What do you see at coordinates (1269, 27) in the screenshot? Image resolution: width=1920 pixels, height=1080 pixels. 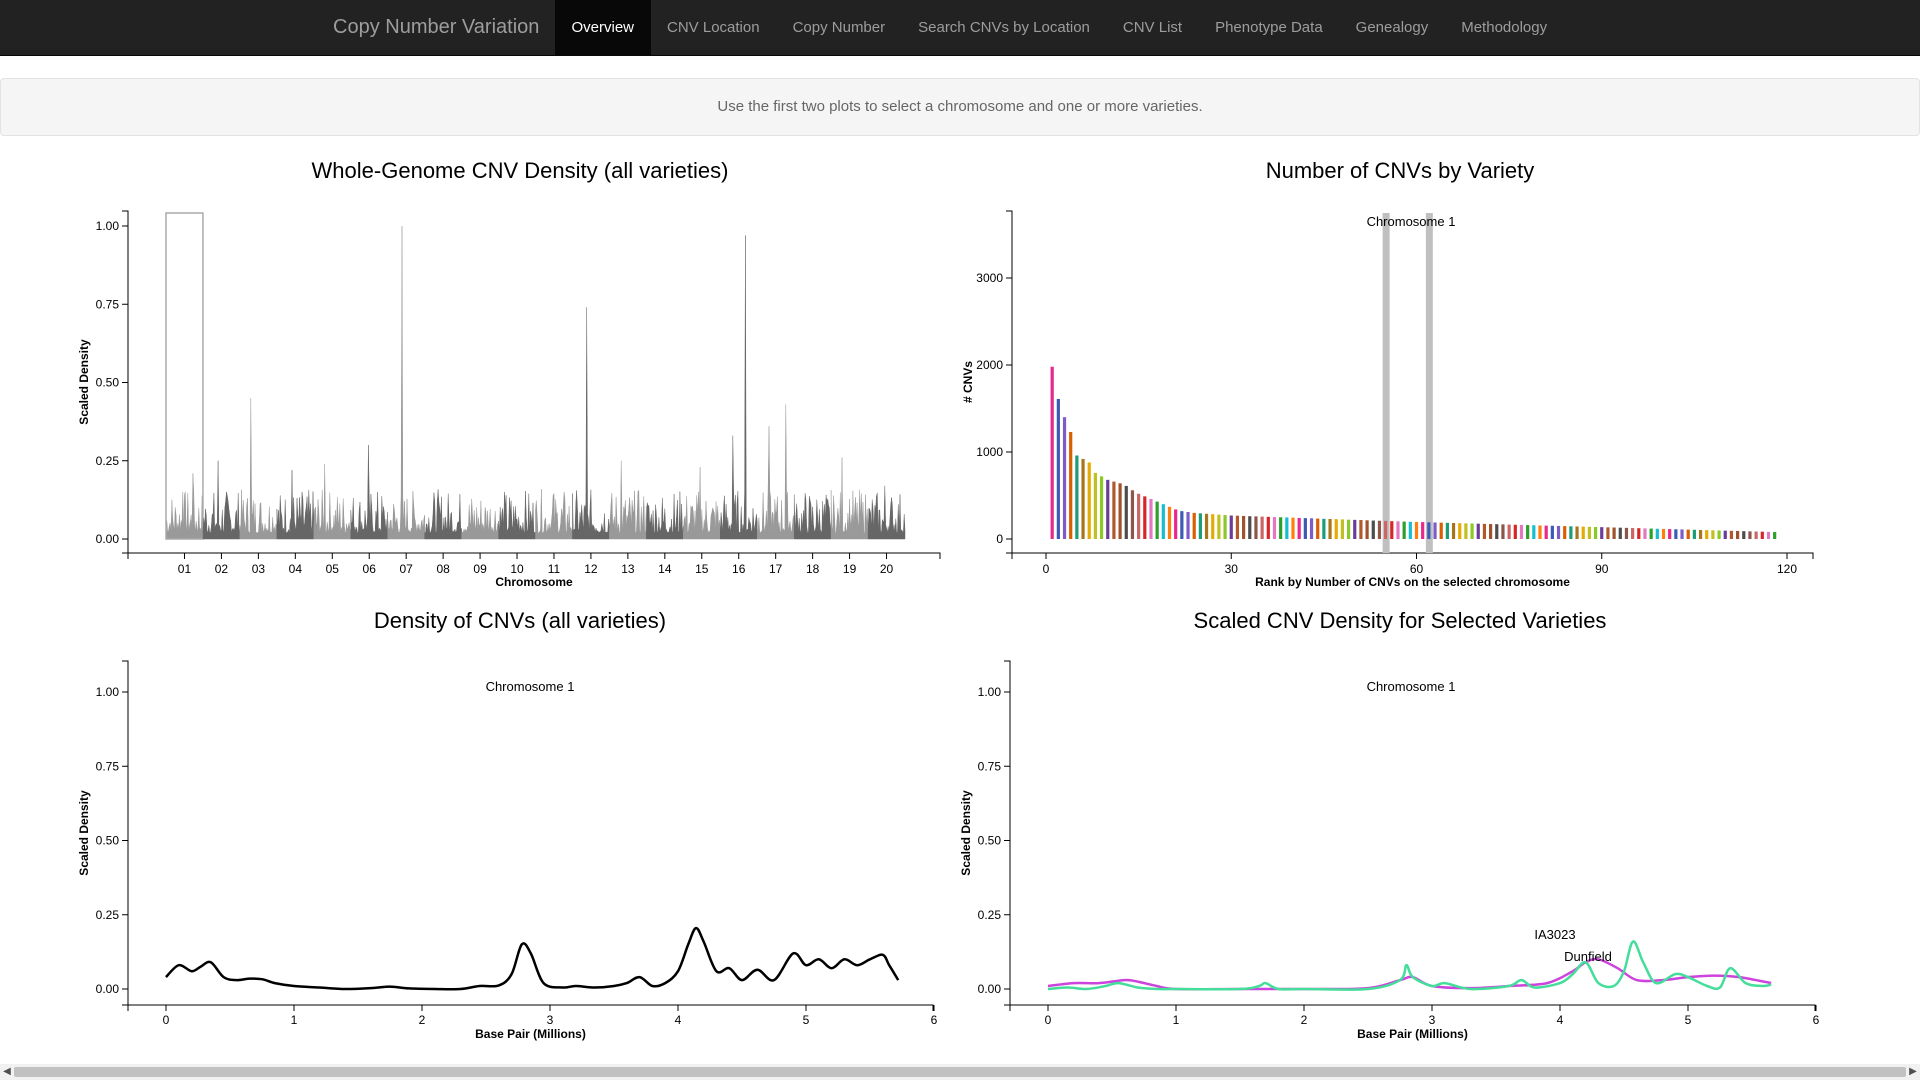 I see `tab-phenotype-data: Phenotype Data` at bounding box center [1269, 27].